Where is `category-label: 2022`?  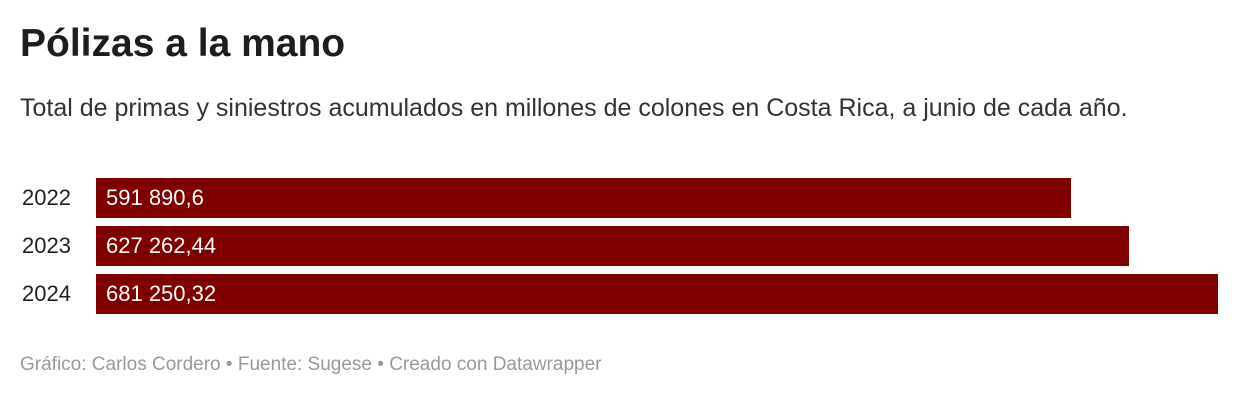
category-label: 2022 is located at coordinates (46, 197).